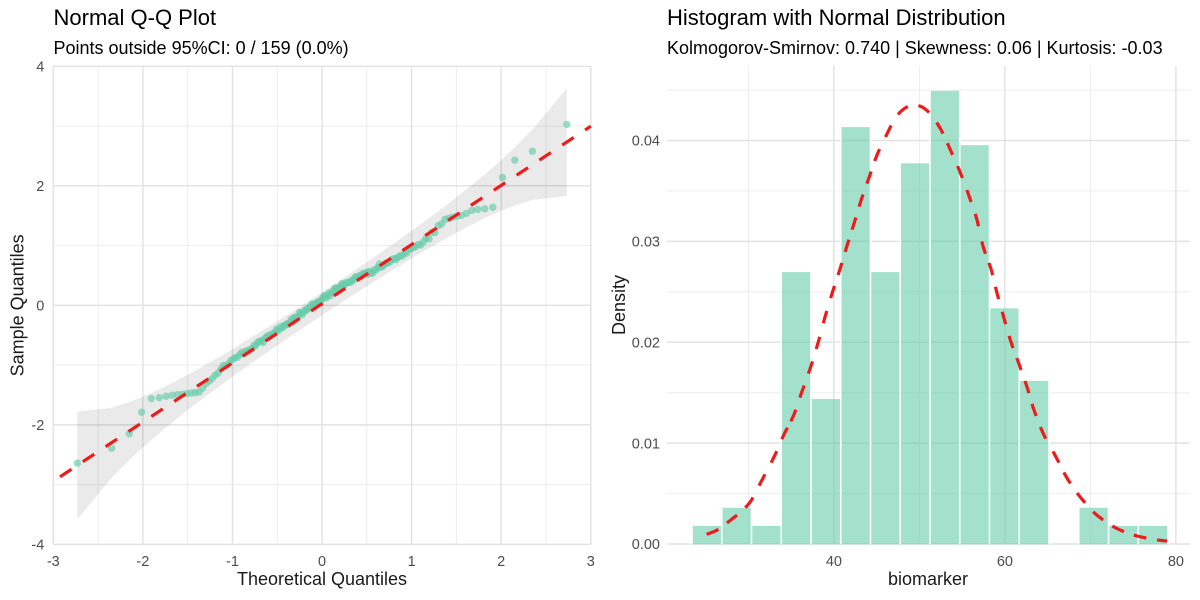 Image resolution: width=1200 pixels, height=600 pixels. Describe the element at coordinates (836, 17) in the screenshot. I see `svg-text:Histogram with Normal Distribu: Histogram with Normal Distribution` at that location.